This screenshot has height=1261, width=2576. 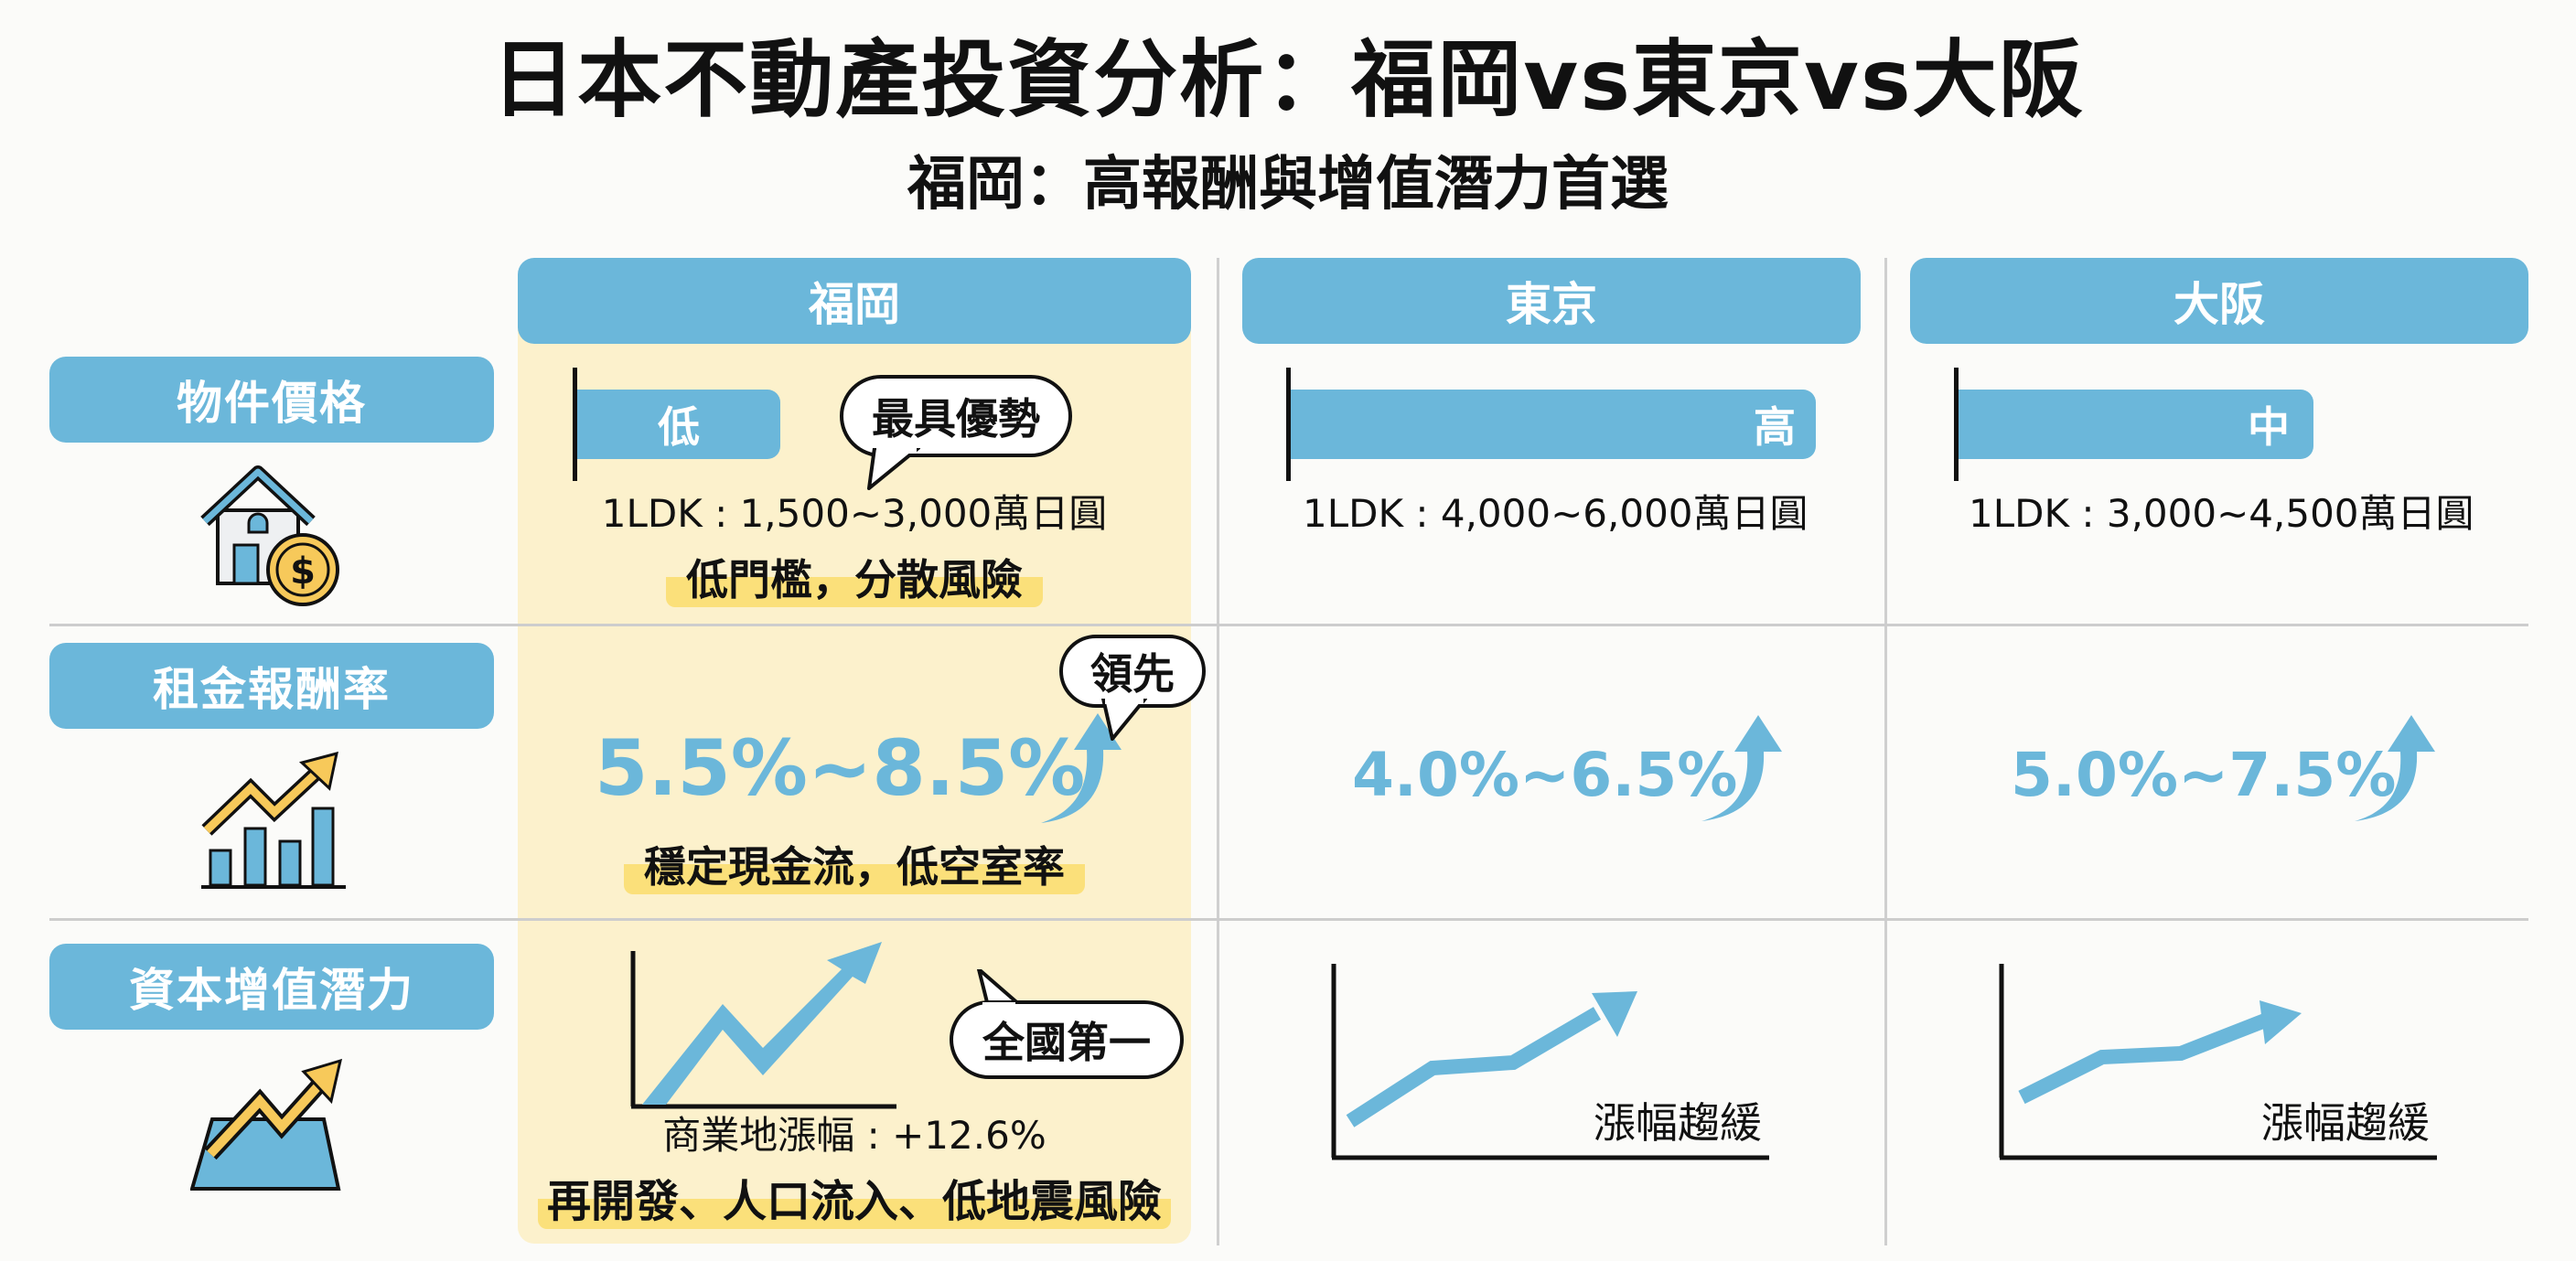 What do you see at coordinates (2204, 775) in the screenshot?
I see `yield-value-osaka: 5.0%~7.5%` at bounding box center [2204, 775].